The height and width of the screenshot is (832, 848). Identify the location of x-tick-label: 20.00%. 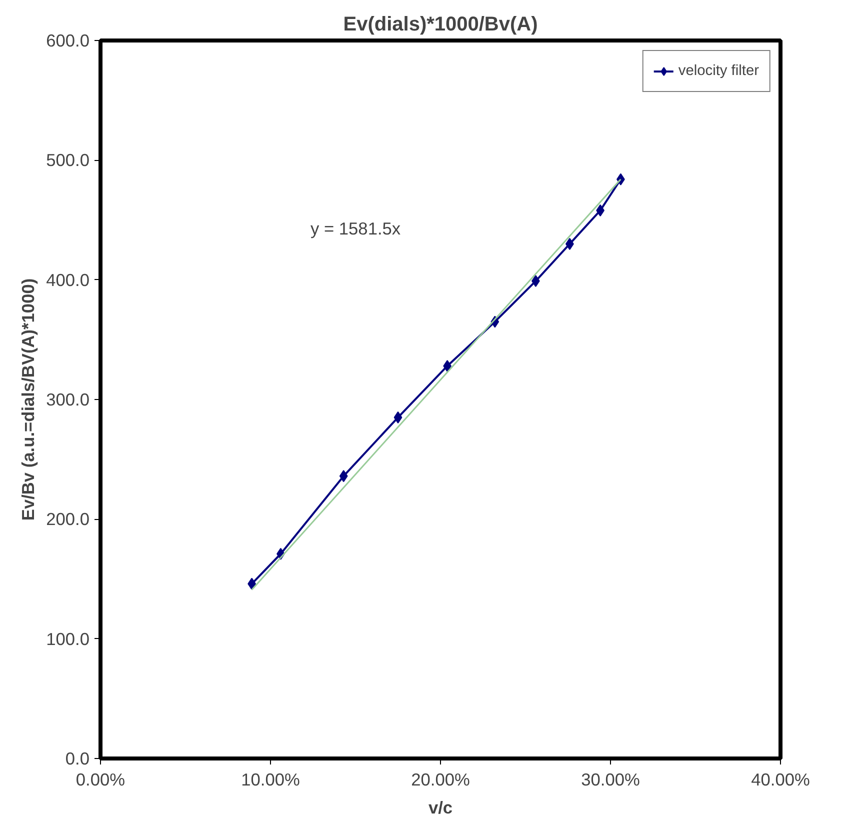
(440, 780).